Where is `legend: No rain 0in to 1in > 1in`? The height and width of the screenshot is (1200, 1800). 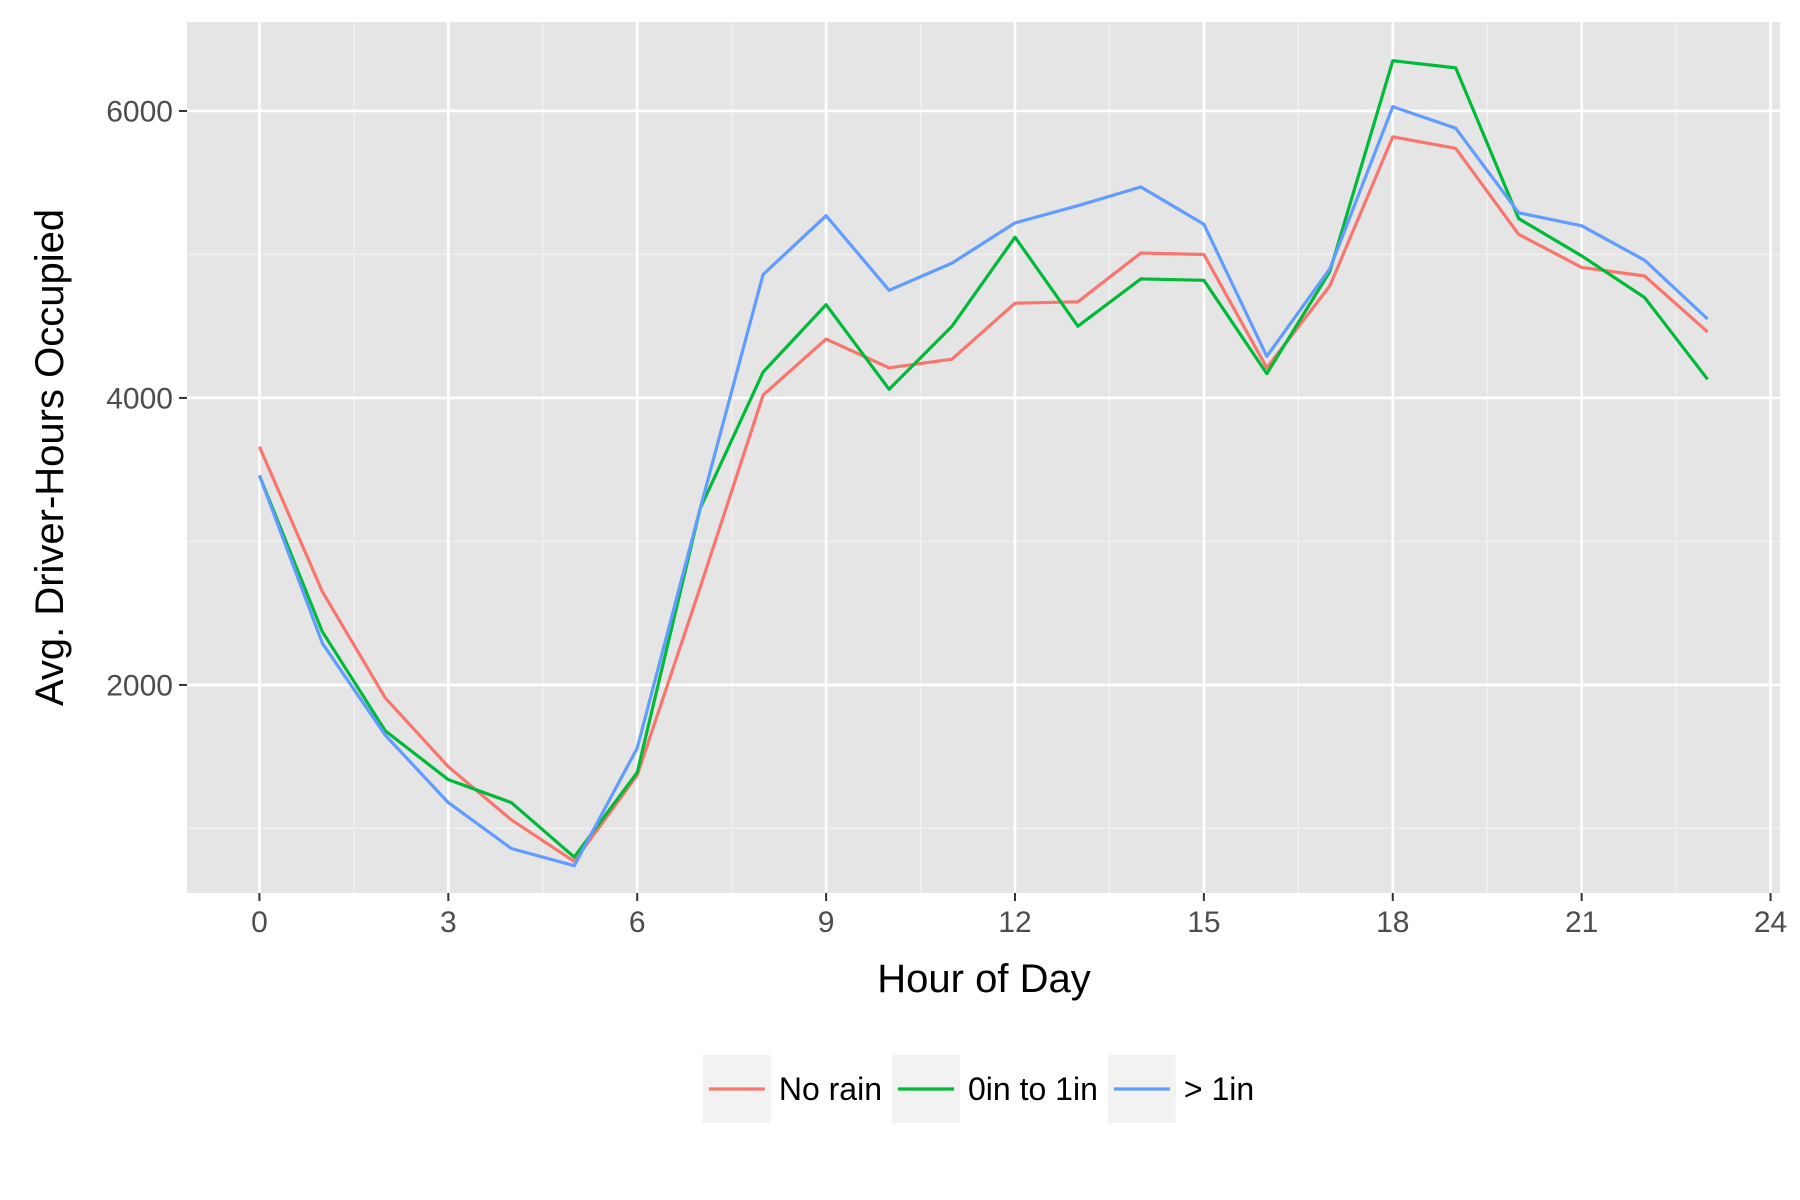
legend: No rain 0in to 1in > 1in is located at coordinates (978, 1089).